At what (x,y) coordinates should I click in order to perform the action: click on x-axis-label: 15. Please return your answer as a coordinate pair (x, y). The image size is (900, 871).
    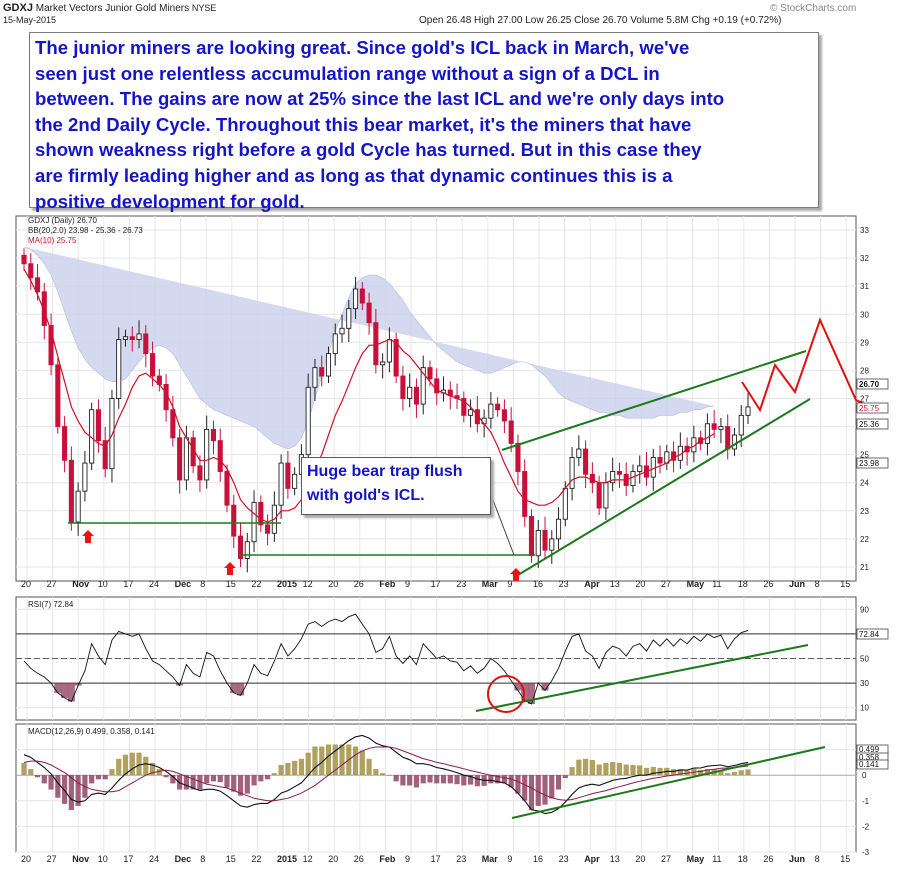
    Looking at the image, I should click on (231, 584).